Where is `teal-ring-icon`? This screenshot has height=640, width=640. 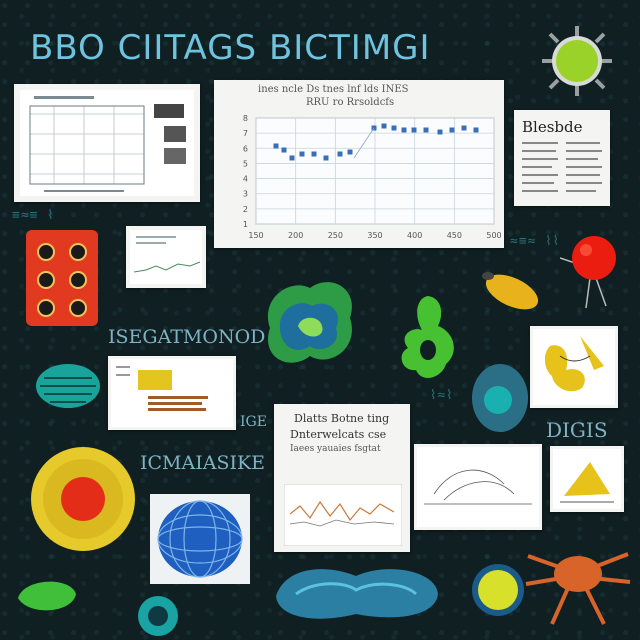
teal-ring-icon is located at coordinates (158, 616).